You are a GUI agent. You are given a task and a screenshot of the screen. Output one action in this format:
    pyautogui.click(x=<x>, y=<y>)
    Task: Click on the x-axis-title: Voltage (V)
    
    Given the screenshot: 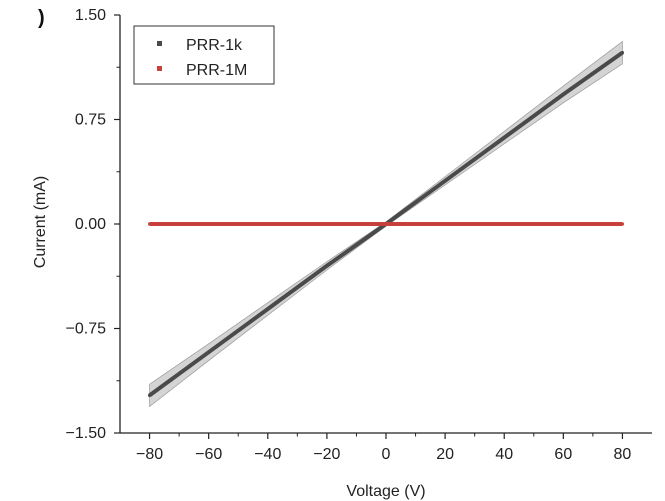 What is the action you would take?
    pyautogui.click(x=385, y=491)
    